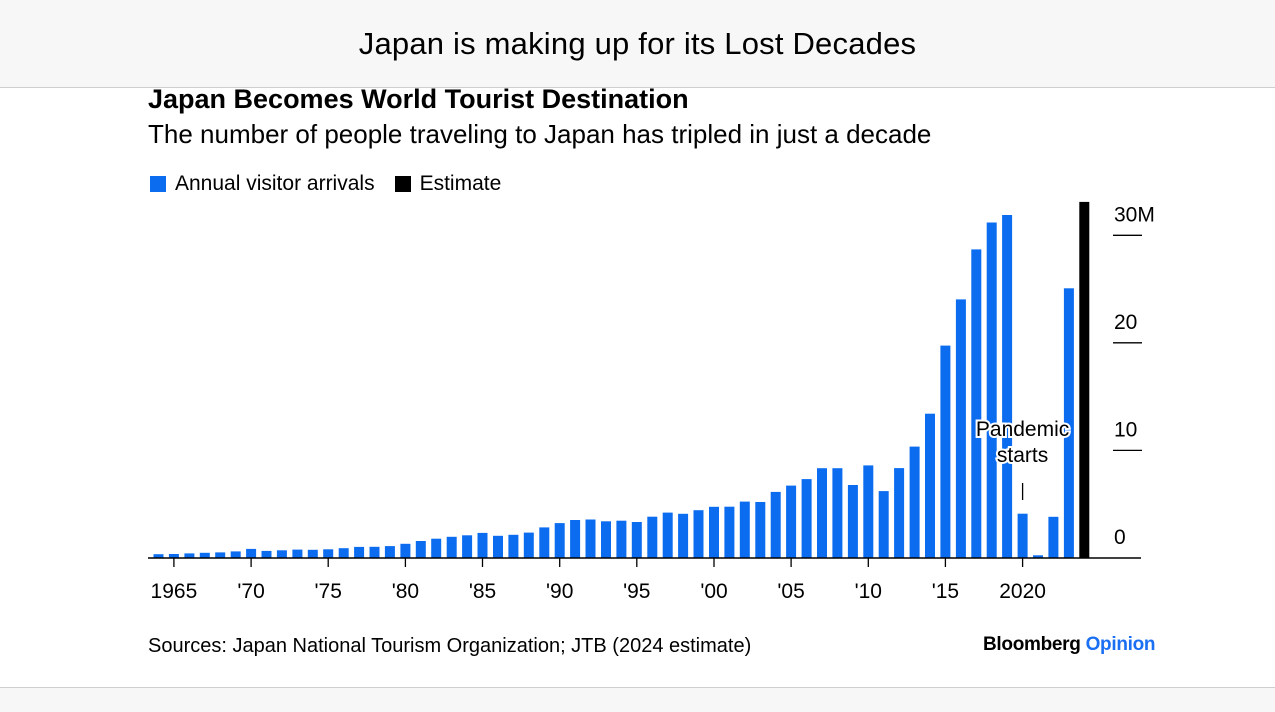 This screenshot has width=1275, height=712. I want to click on x-tick-label-1970: '70, so click(250, 591).